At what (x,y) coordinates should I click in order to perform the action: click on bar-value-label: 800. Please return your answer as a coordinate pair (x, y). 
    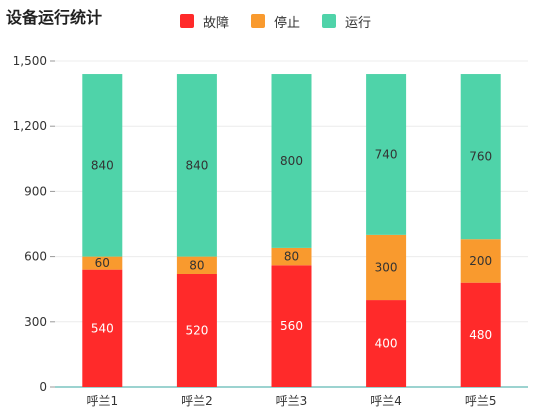
    Looking at the image, I should click on (291, 161).